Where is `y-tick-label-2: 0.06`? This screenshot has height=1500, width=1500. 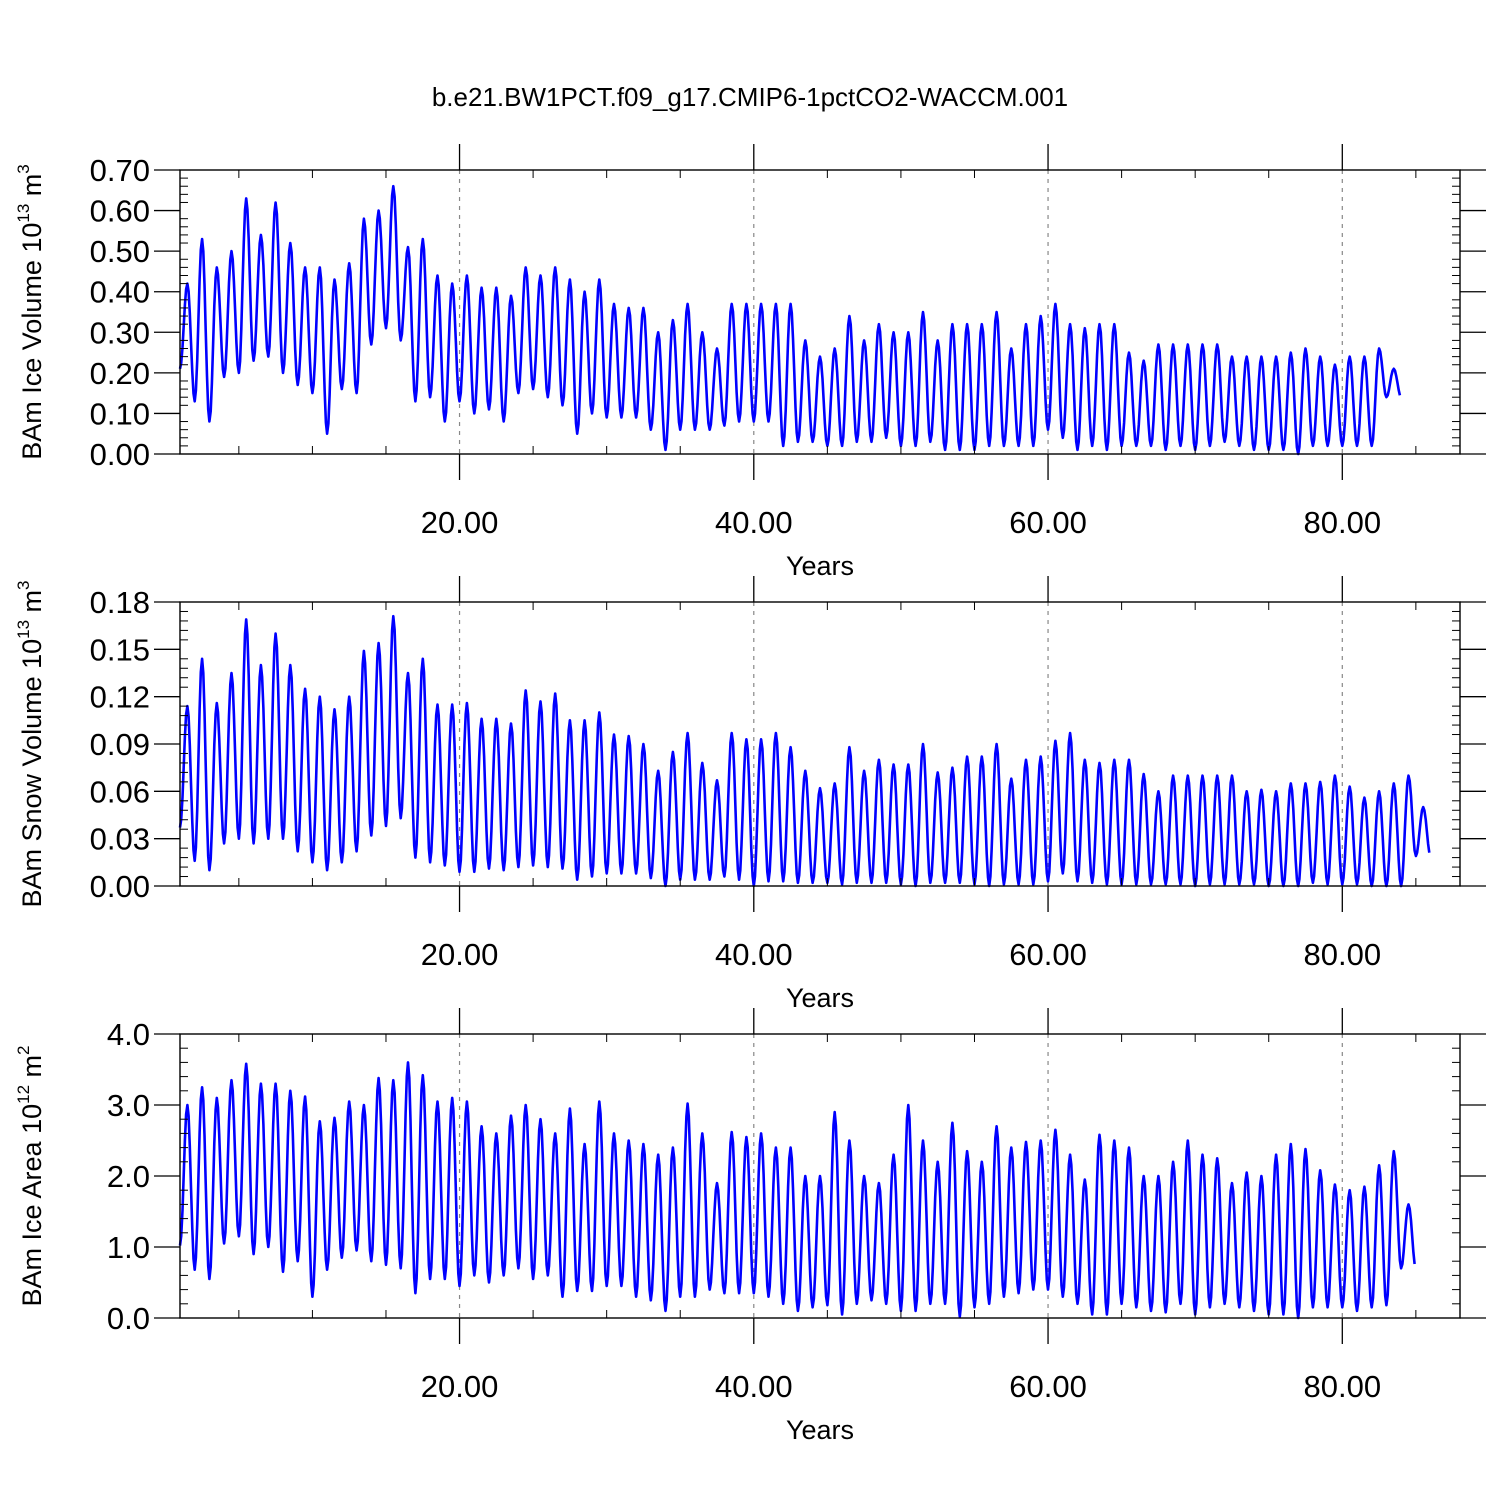
y-tick-label-2: 0.06 is located at coordinates (120, 791).